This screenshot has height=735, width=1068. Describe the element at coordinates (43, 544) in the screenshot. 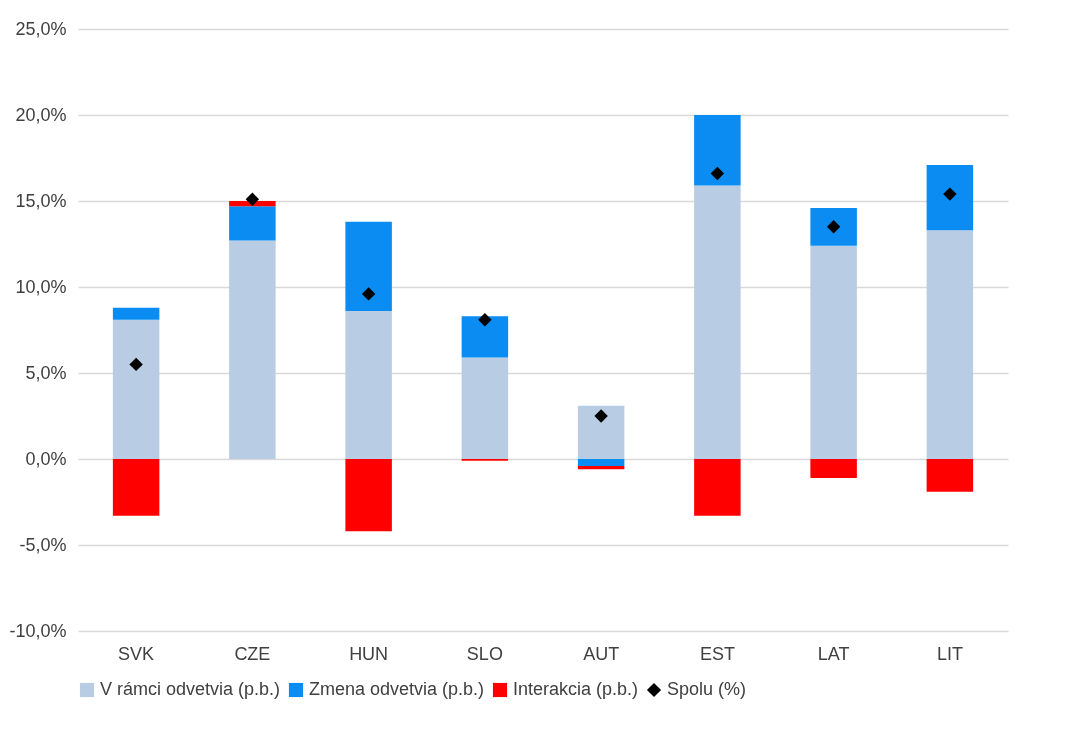

I see `y-tick-label: -5,0%` at that location.